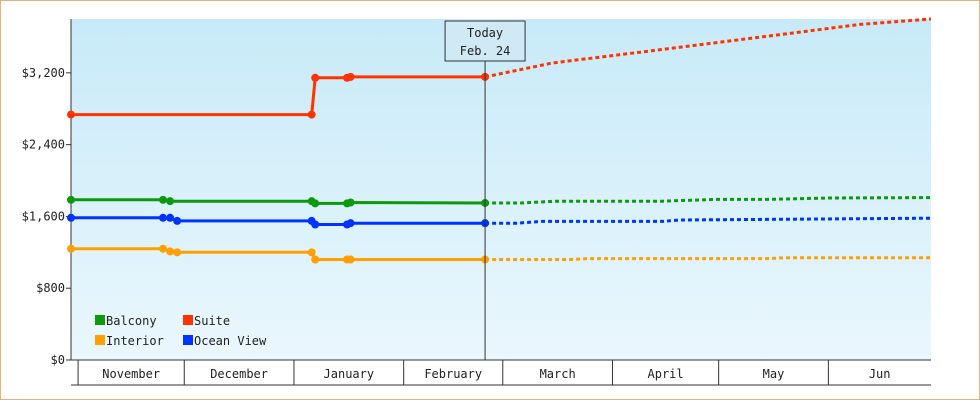  Describe the element at coordinates (50, 288) in the screenshot. I see `y-tick-label: $800` at that location.